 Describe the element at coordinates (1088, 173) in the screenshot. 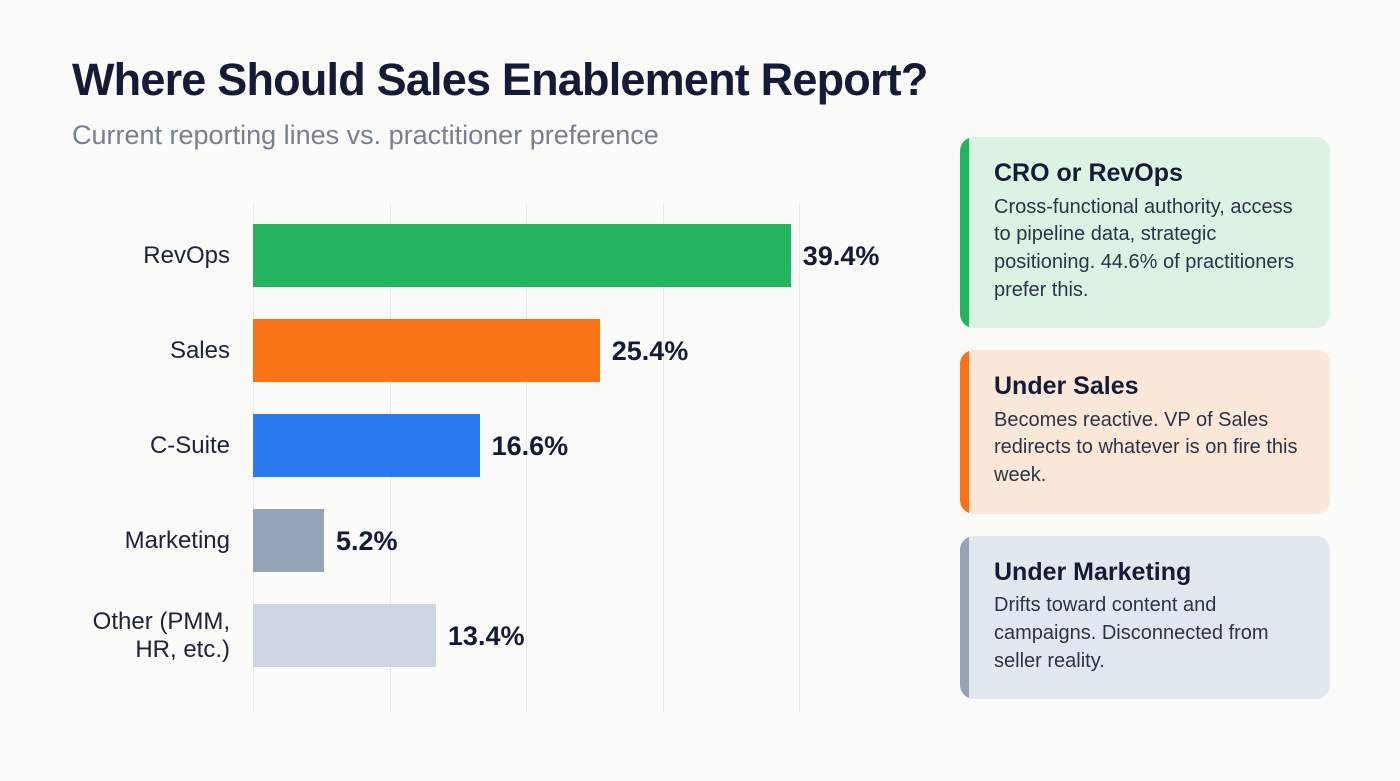

I see `card-title: CRO or RevOps` at that location.